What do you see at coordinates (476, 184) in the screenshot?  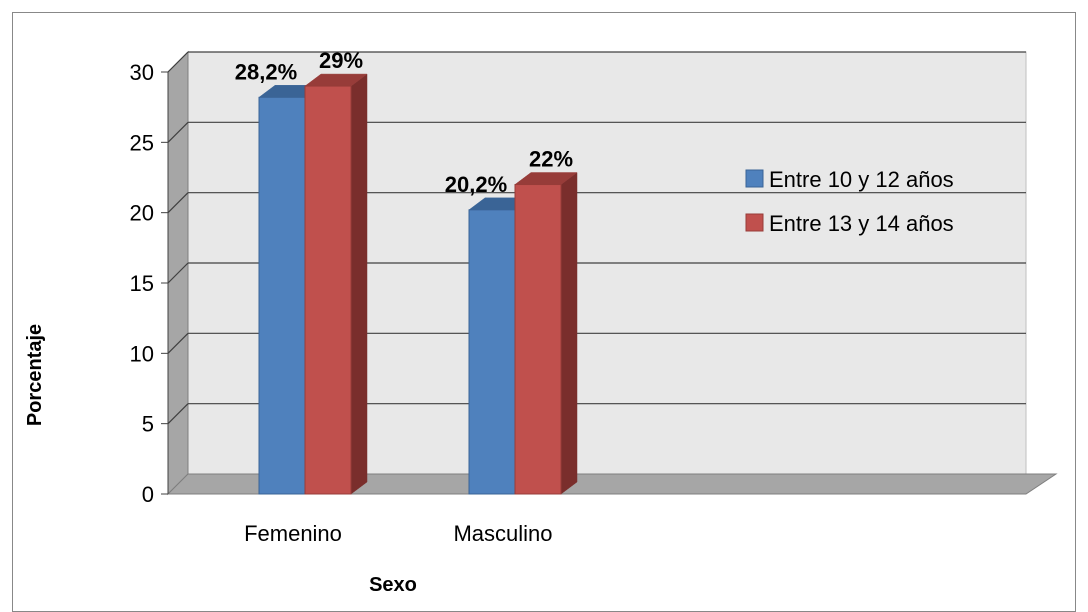 I see `data-label: 20,2%` at bounding box center [476, 184].